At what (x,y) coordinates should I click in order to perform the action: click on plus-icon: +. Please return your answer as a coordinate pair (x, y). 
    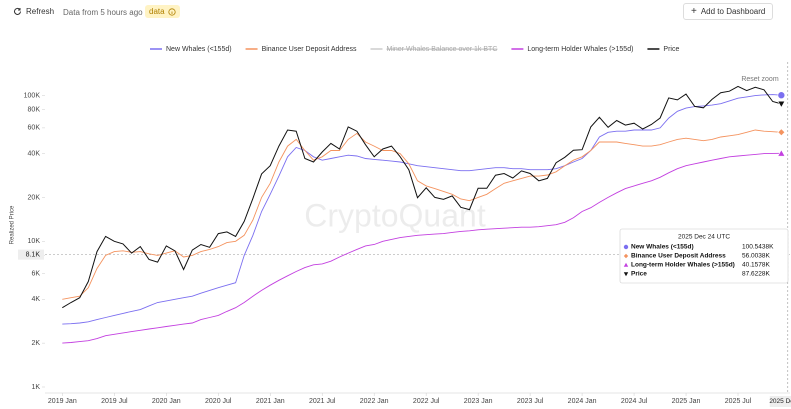
    Looking at the image, I should click on (694, 11).